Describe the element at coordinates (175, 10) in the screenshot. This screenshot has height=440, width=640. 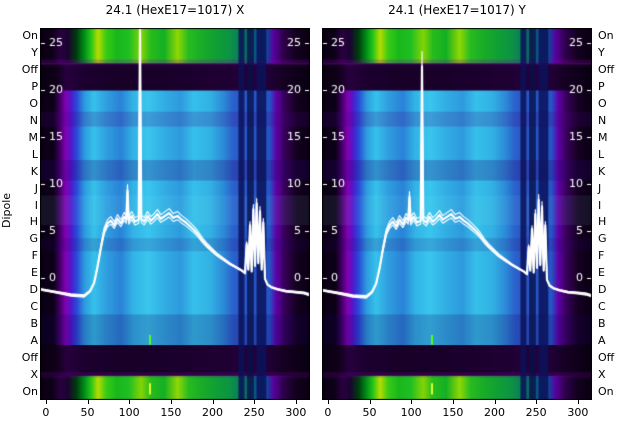
I see `panel-x-title: 24.1 (HexE17=1017) X` at that location.